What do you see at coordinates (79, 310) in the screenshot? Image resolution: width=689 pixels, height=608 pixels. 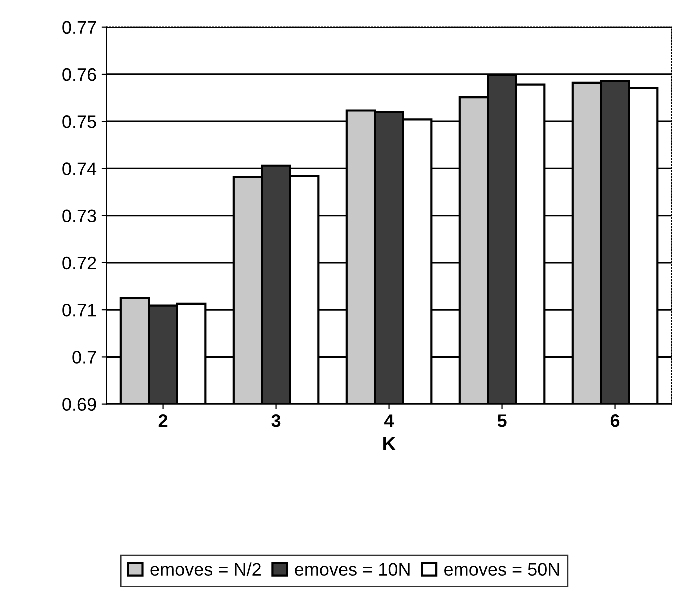 I see `y-tick-label: 0.71` at bounding box center [79, 310].